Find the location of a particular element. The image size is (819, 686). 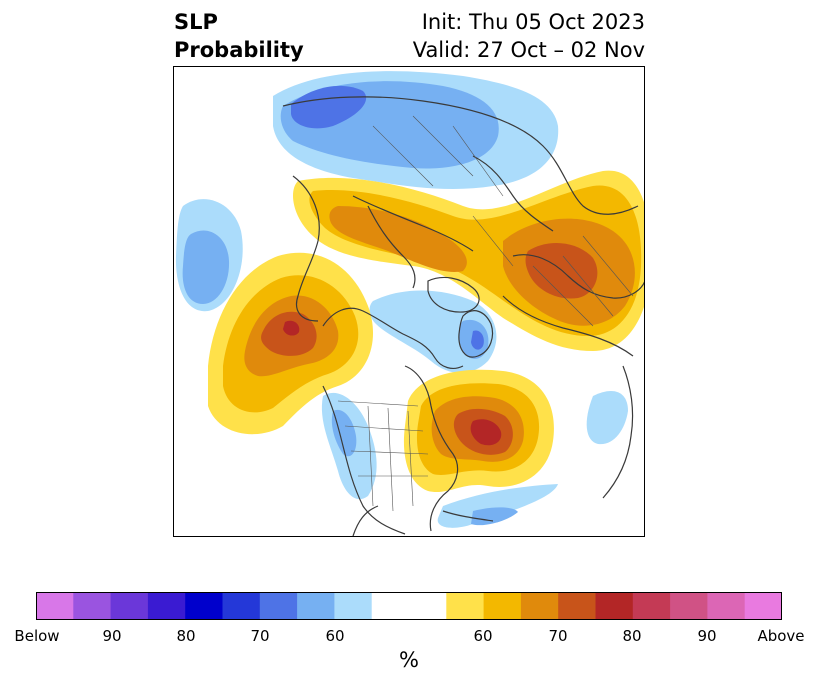

probability-colorbar is located at coordinates (409, 606).